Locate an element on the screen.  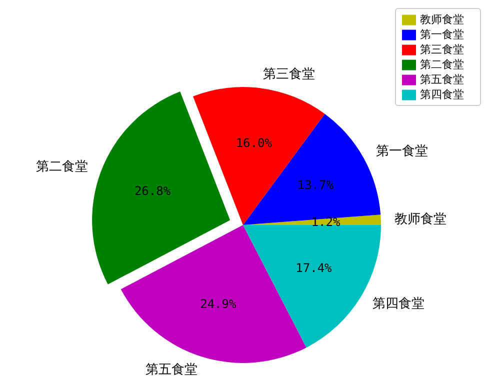
slice-label: 第三食堂 is located at coordinates (288, 74).